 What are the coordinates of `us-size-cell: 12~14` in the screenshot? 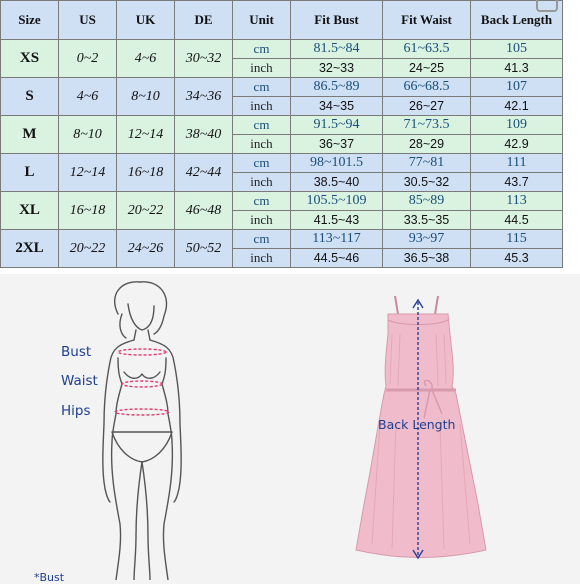 It's located at (87, 172).